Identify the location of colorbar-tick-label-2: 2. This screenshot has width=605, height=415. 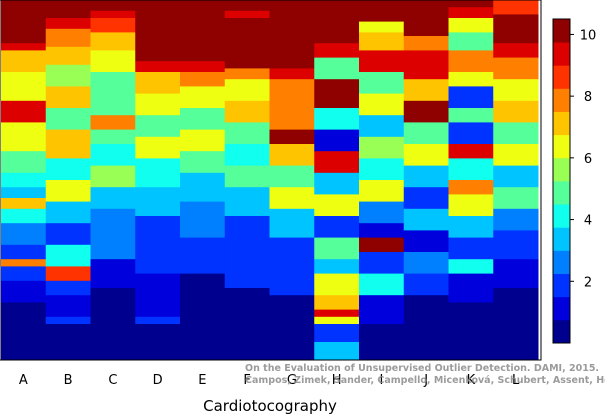
(588, 282).